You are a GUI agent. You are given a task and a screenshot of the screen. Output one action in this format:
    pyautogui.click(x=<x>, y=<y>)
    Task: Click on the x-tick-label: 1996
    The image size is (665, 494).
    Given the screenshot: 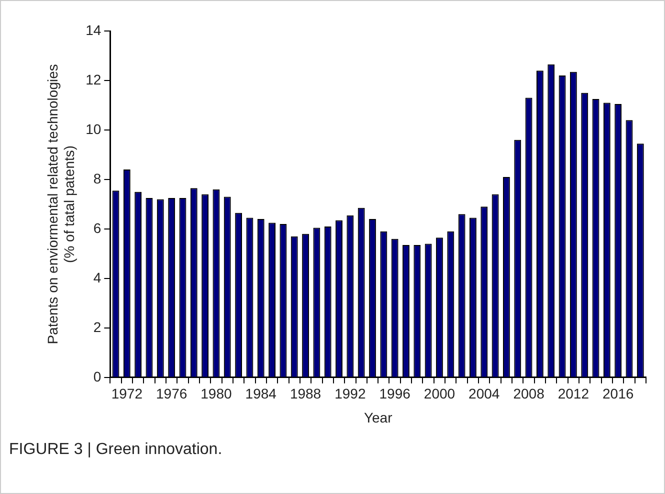 What is the action you would take?
    pyautogui.click(x=395, y=394)
    